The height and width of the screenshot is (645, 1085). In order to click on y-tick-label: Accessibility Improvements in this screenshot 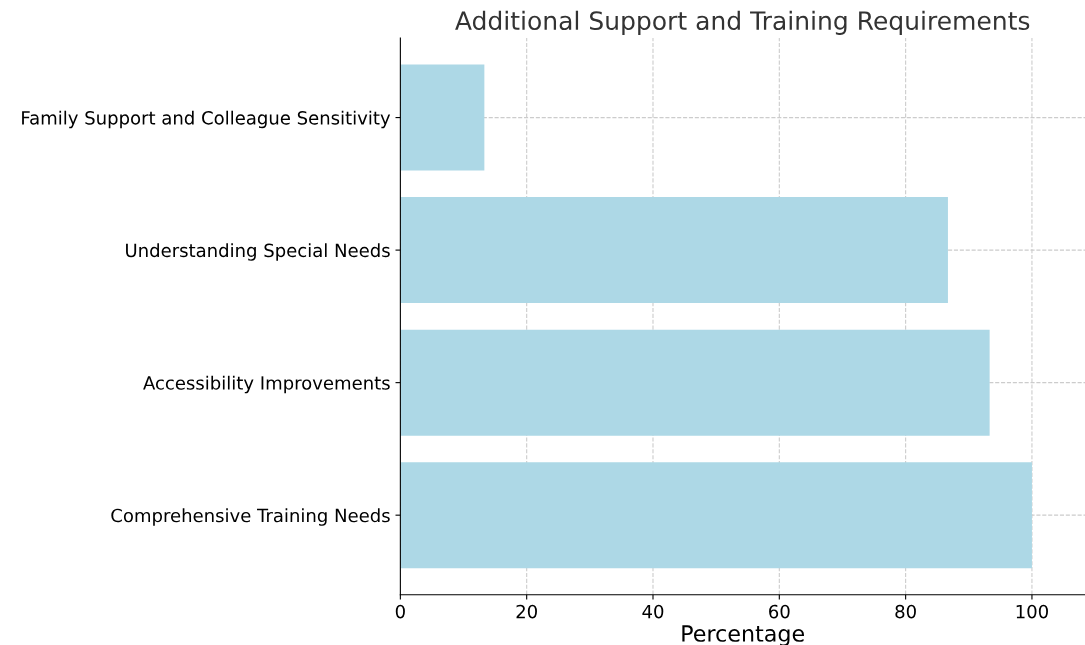, I will do `click(266, 384)`.